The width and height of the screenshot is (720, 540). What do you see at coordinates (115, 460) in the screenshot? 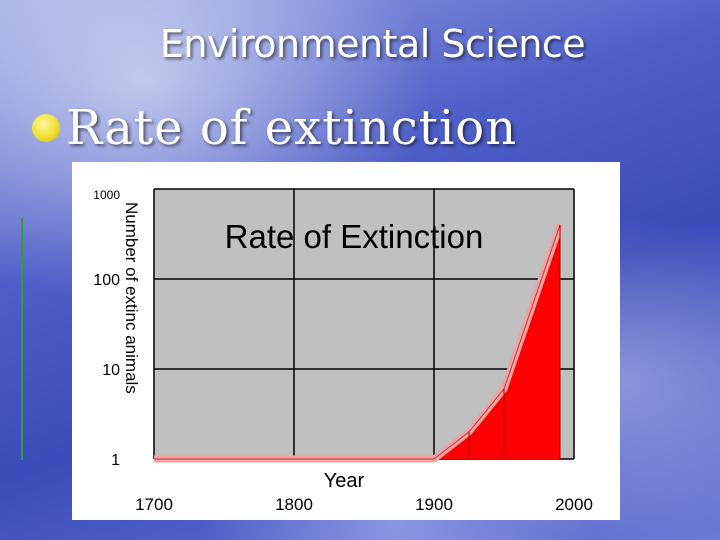
I see `y-tick-label: 1` at bounding box center [115, 460].